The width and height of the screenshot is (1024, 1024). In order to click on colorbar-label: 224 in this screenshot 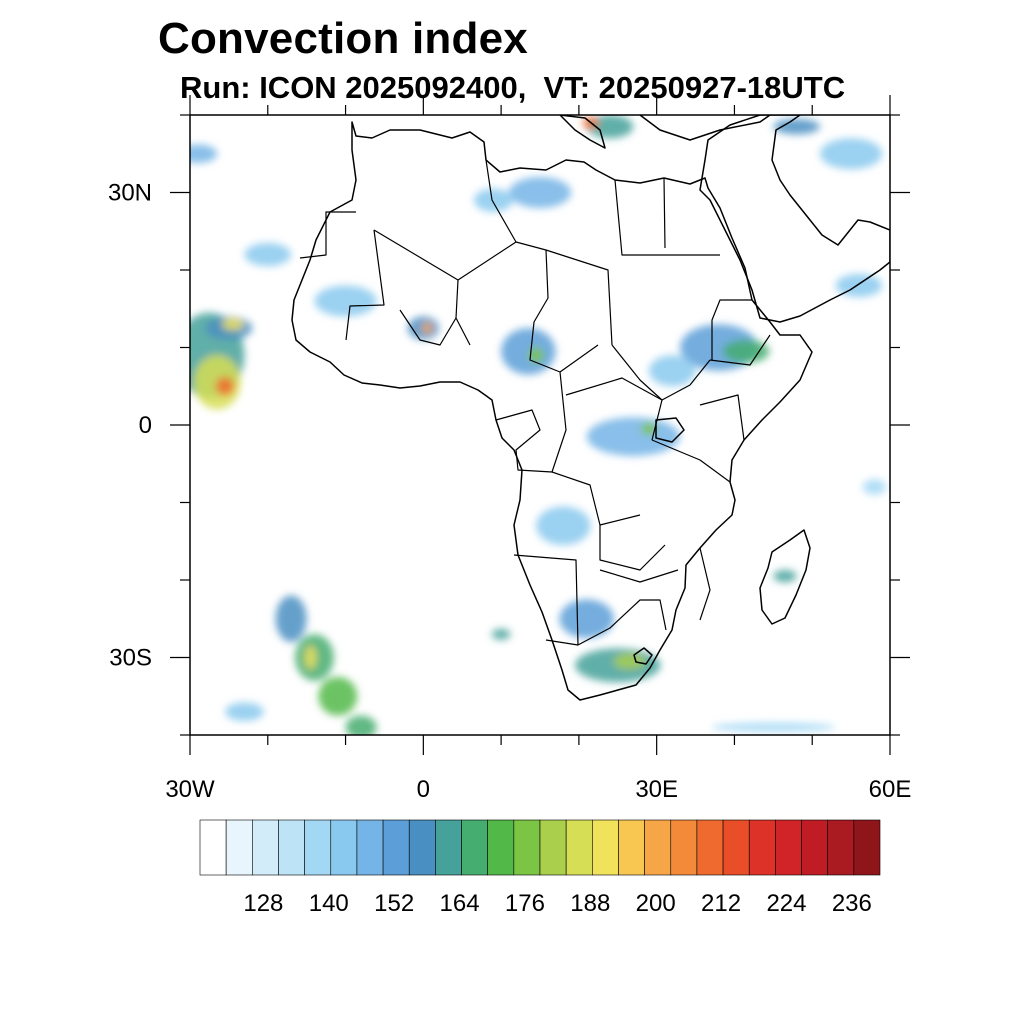, I will do `click(786, 903)`.